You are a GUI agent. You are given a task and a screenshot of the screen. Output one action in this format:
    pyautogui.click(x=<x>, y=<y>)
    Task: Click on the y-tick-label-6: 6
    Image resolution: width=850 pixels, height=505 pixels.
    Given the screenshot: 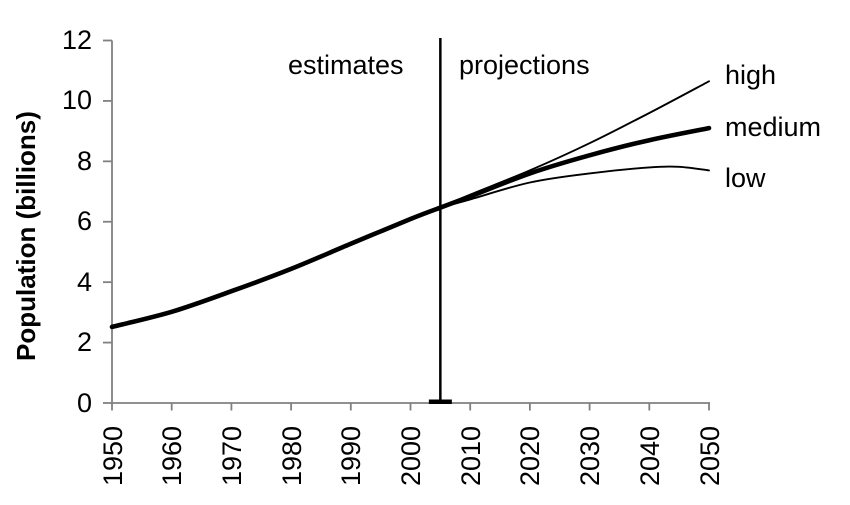 What is the action you would take?
    pyautogui.click(x=84, y=221)
    